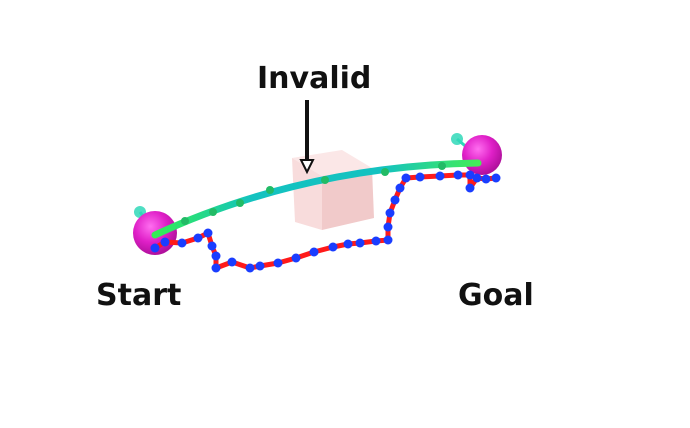  Describe the element at coordinates (307, 137) in the screenshot. I see `down-arrow-icon` at that location.